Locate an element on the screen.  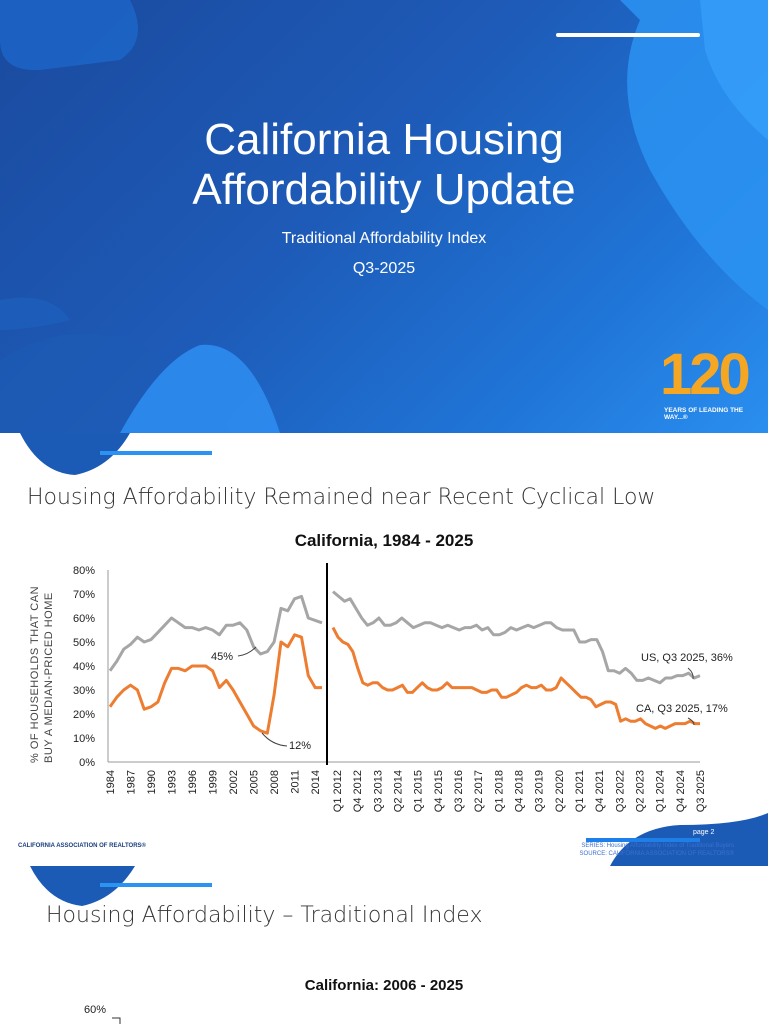
x-tick-label: 1996 is located at coordinates (193, 782).